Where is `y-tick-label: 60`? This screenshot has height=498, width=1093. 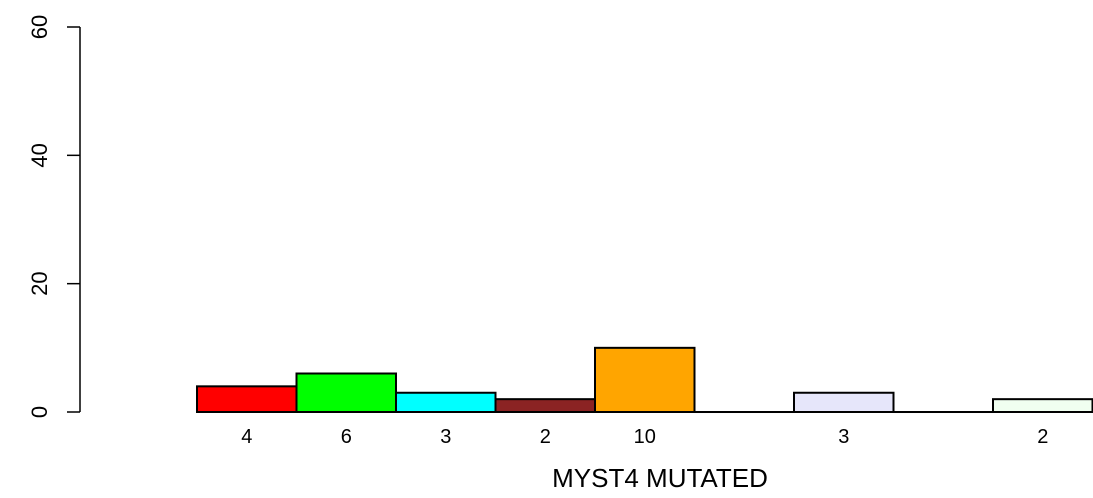
y-tick-label: 60 is located at coordinates (39, 27).